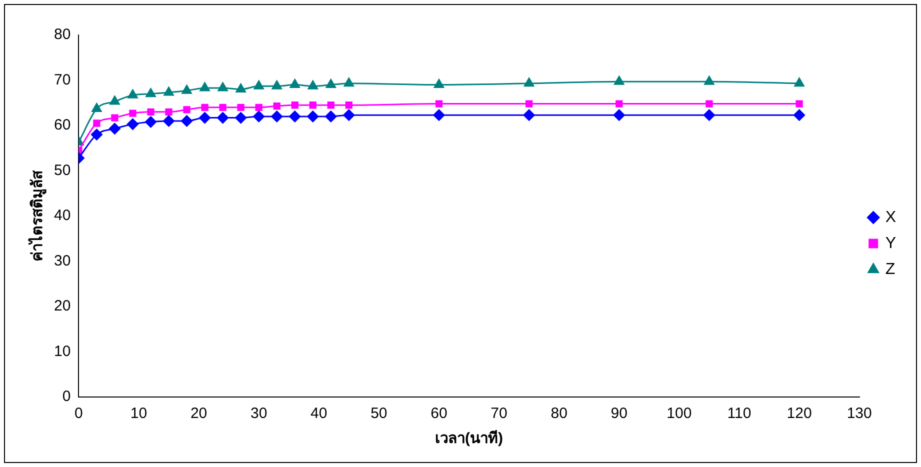 The width and height of the screenshot is (921, 467). Describe the element at coordinates (62, 261) in the screenshot. I see `y-tick-label: 30` at that location.